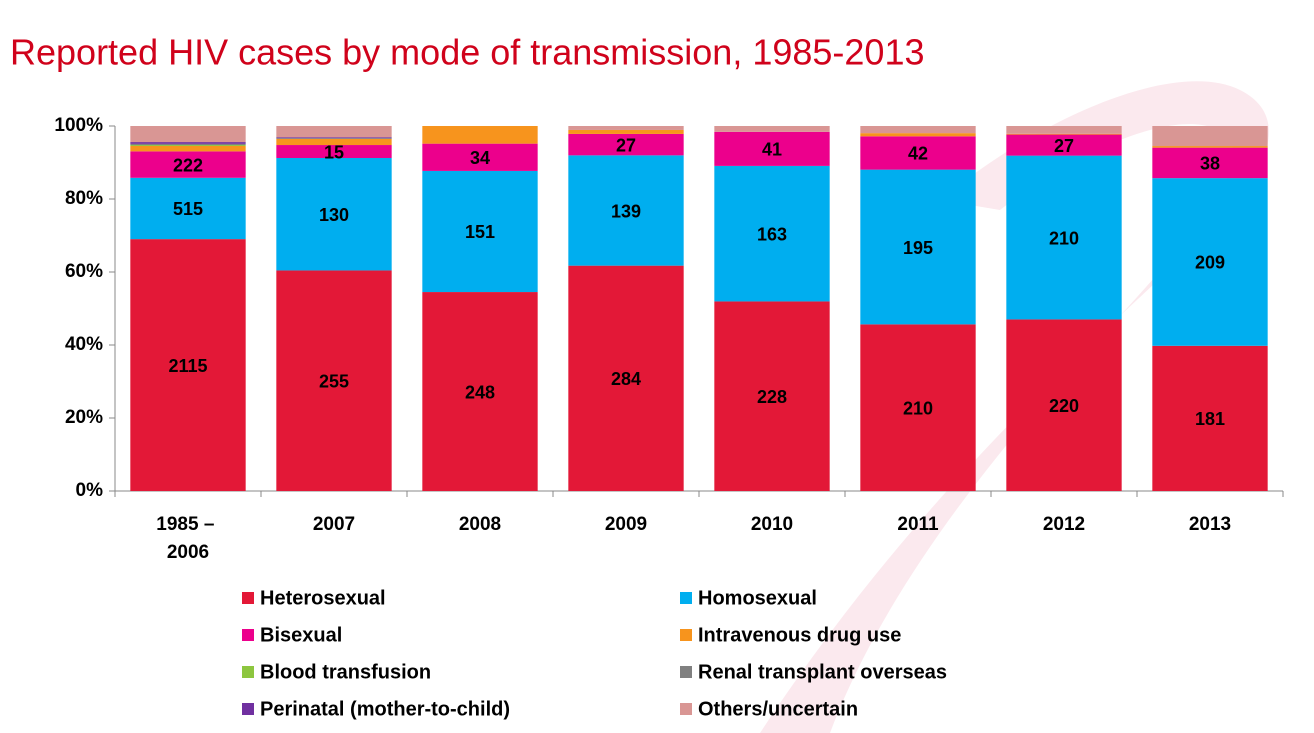  I want to click on x-tick-label: 1985 – 2006, so click(187, 538).